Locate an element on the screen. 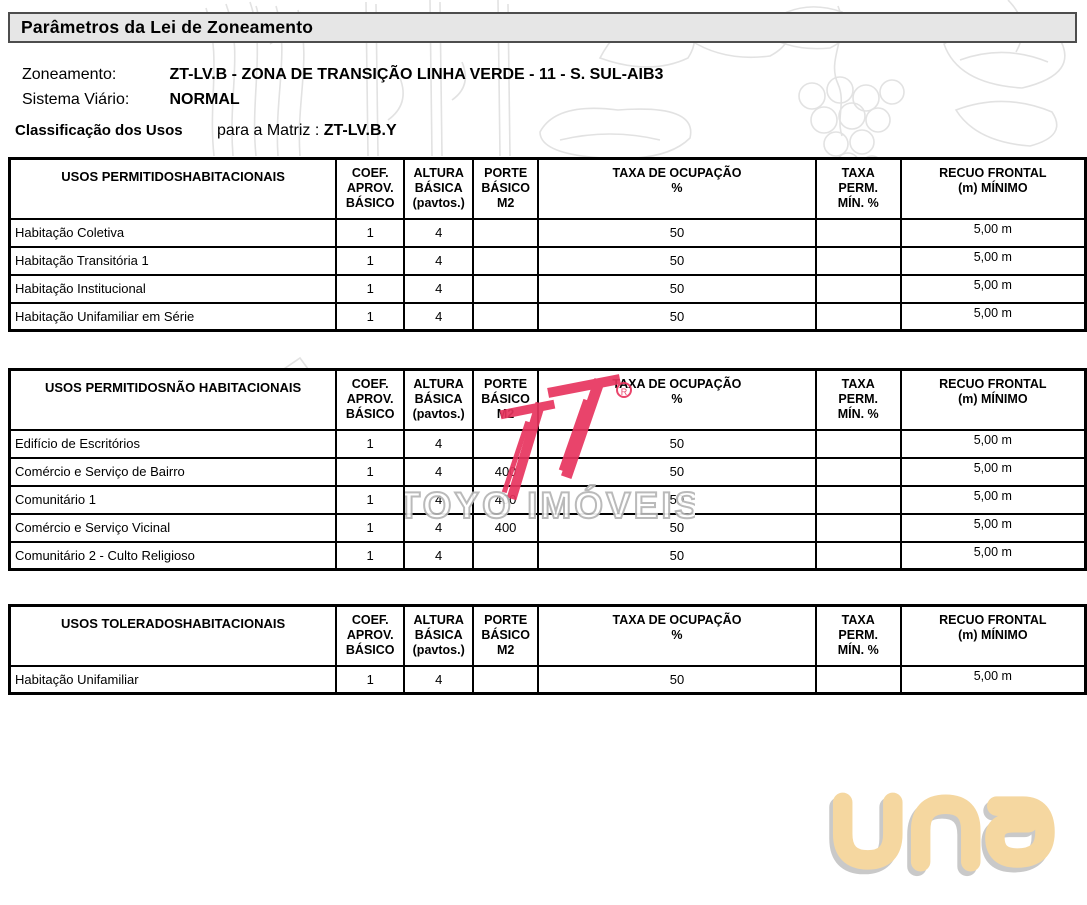 The image size is (1087, 905). matriz-label: para a Matriz : is located at coordinates (268, 130).